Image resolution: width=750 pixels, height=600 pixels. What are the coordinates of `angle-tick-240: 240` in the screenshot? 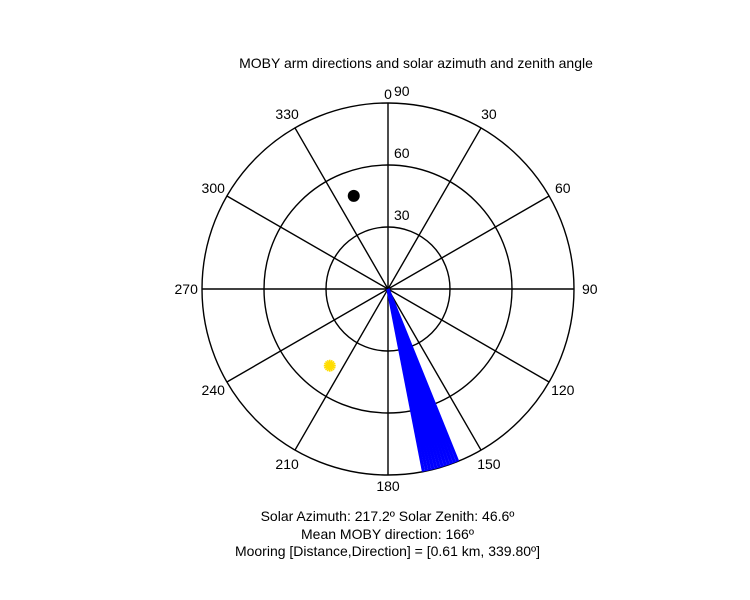 It's located at (214, 390).